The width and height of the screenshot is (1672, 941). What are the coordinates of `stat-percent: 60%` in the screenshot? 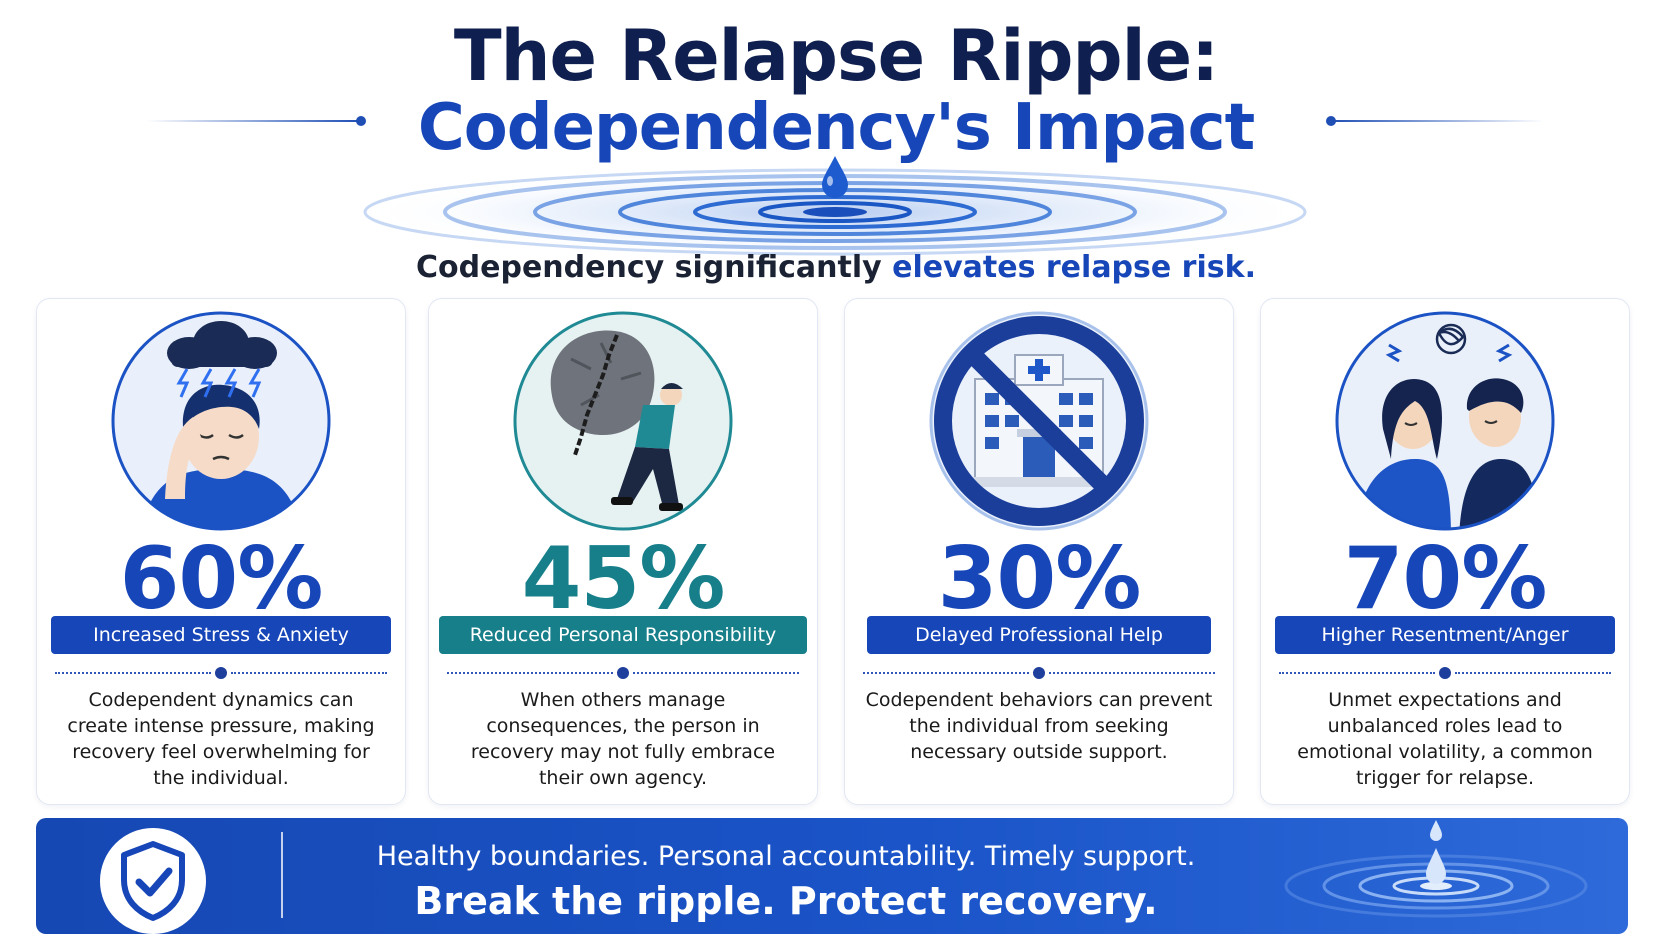 It's located at (221, 579).